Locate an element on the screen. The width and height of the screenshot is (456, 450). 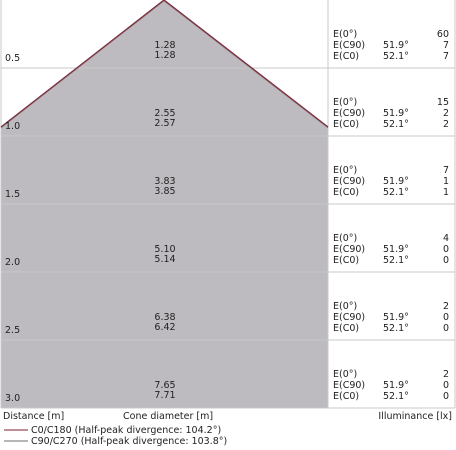
cone-diameter-c0: 5.10 is located at coordinates (164, 249).